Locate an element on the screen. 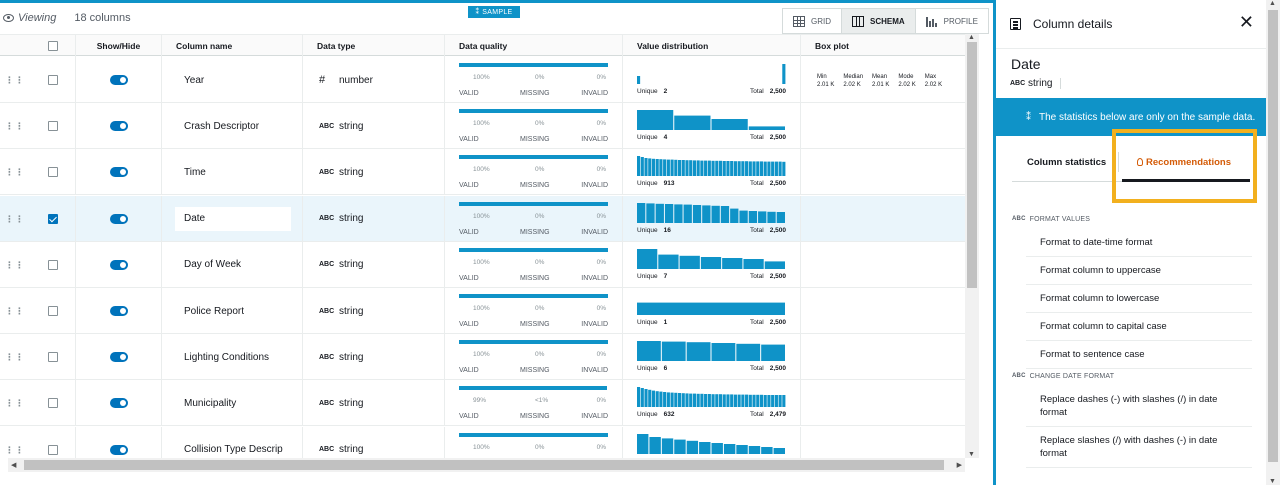 The width and height of the screenshot is (1280, 485). grid-horizontal-scrollbar: ◀ ▶ is located at coordinates (486, 465).